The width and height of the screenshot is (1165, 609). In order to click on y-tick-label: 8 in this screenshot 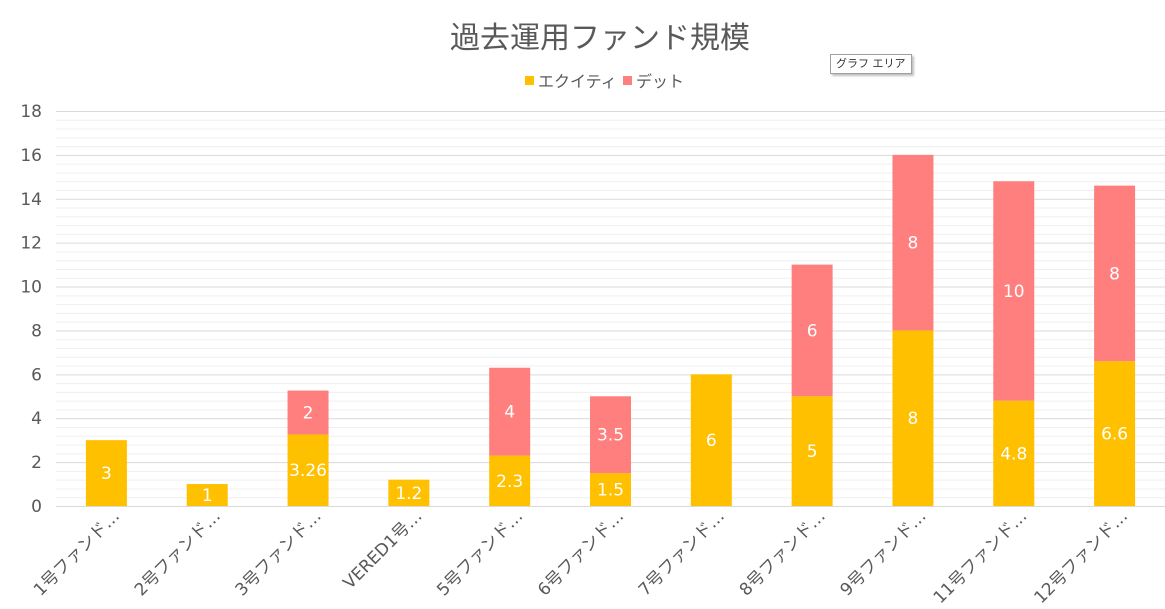, I will do `click(36, 331)`.